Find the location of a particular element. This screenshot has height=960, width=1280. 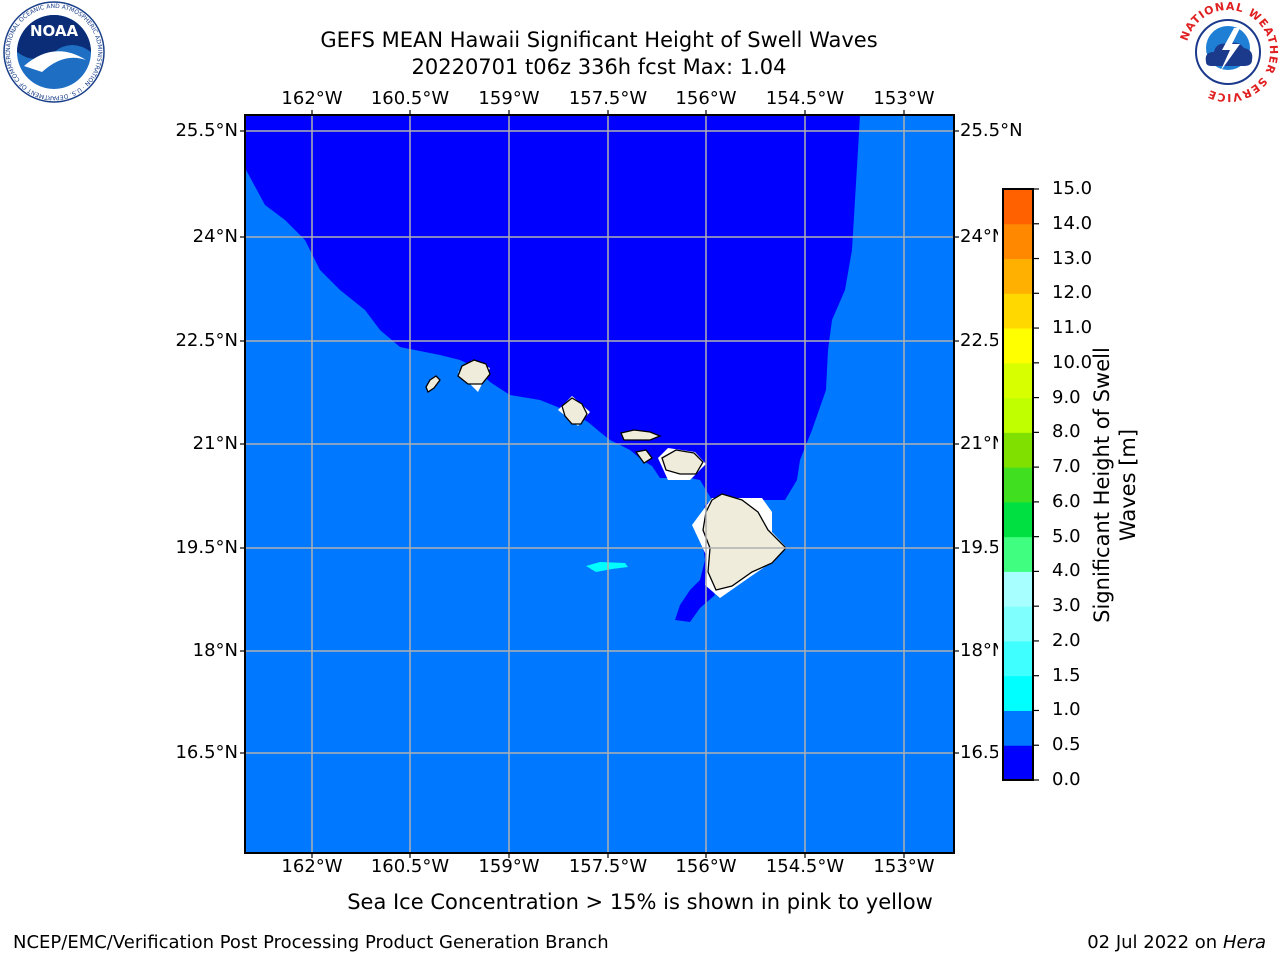

lon-tick-top: 156°W is located at coordinates (706, 98).